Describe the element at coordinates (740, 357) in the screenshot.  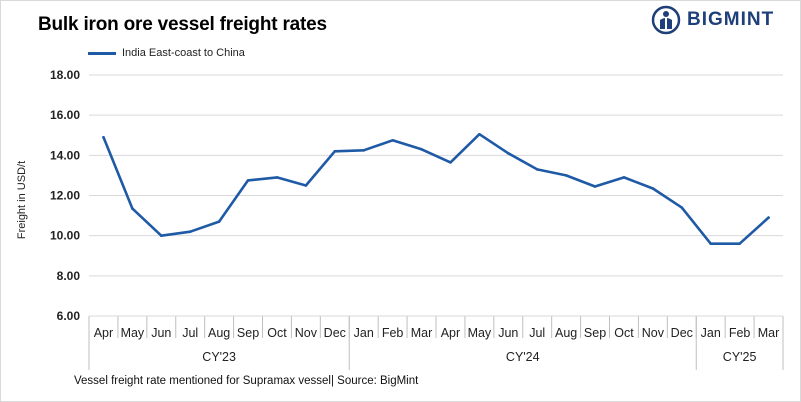
I see `x-group-label: CY'25` at that location.